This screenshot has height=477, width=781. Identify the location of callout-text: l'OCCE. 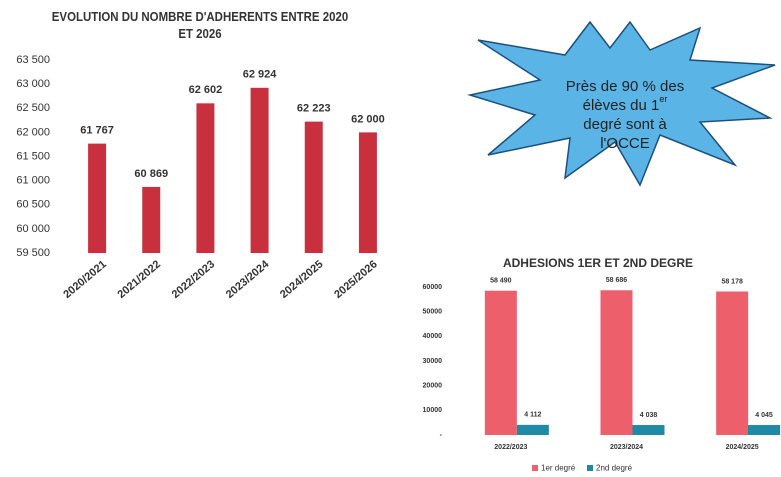
(625, 143).